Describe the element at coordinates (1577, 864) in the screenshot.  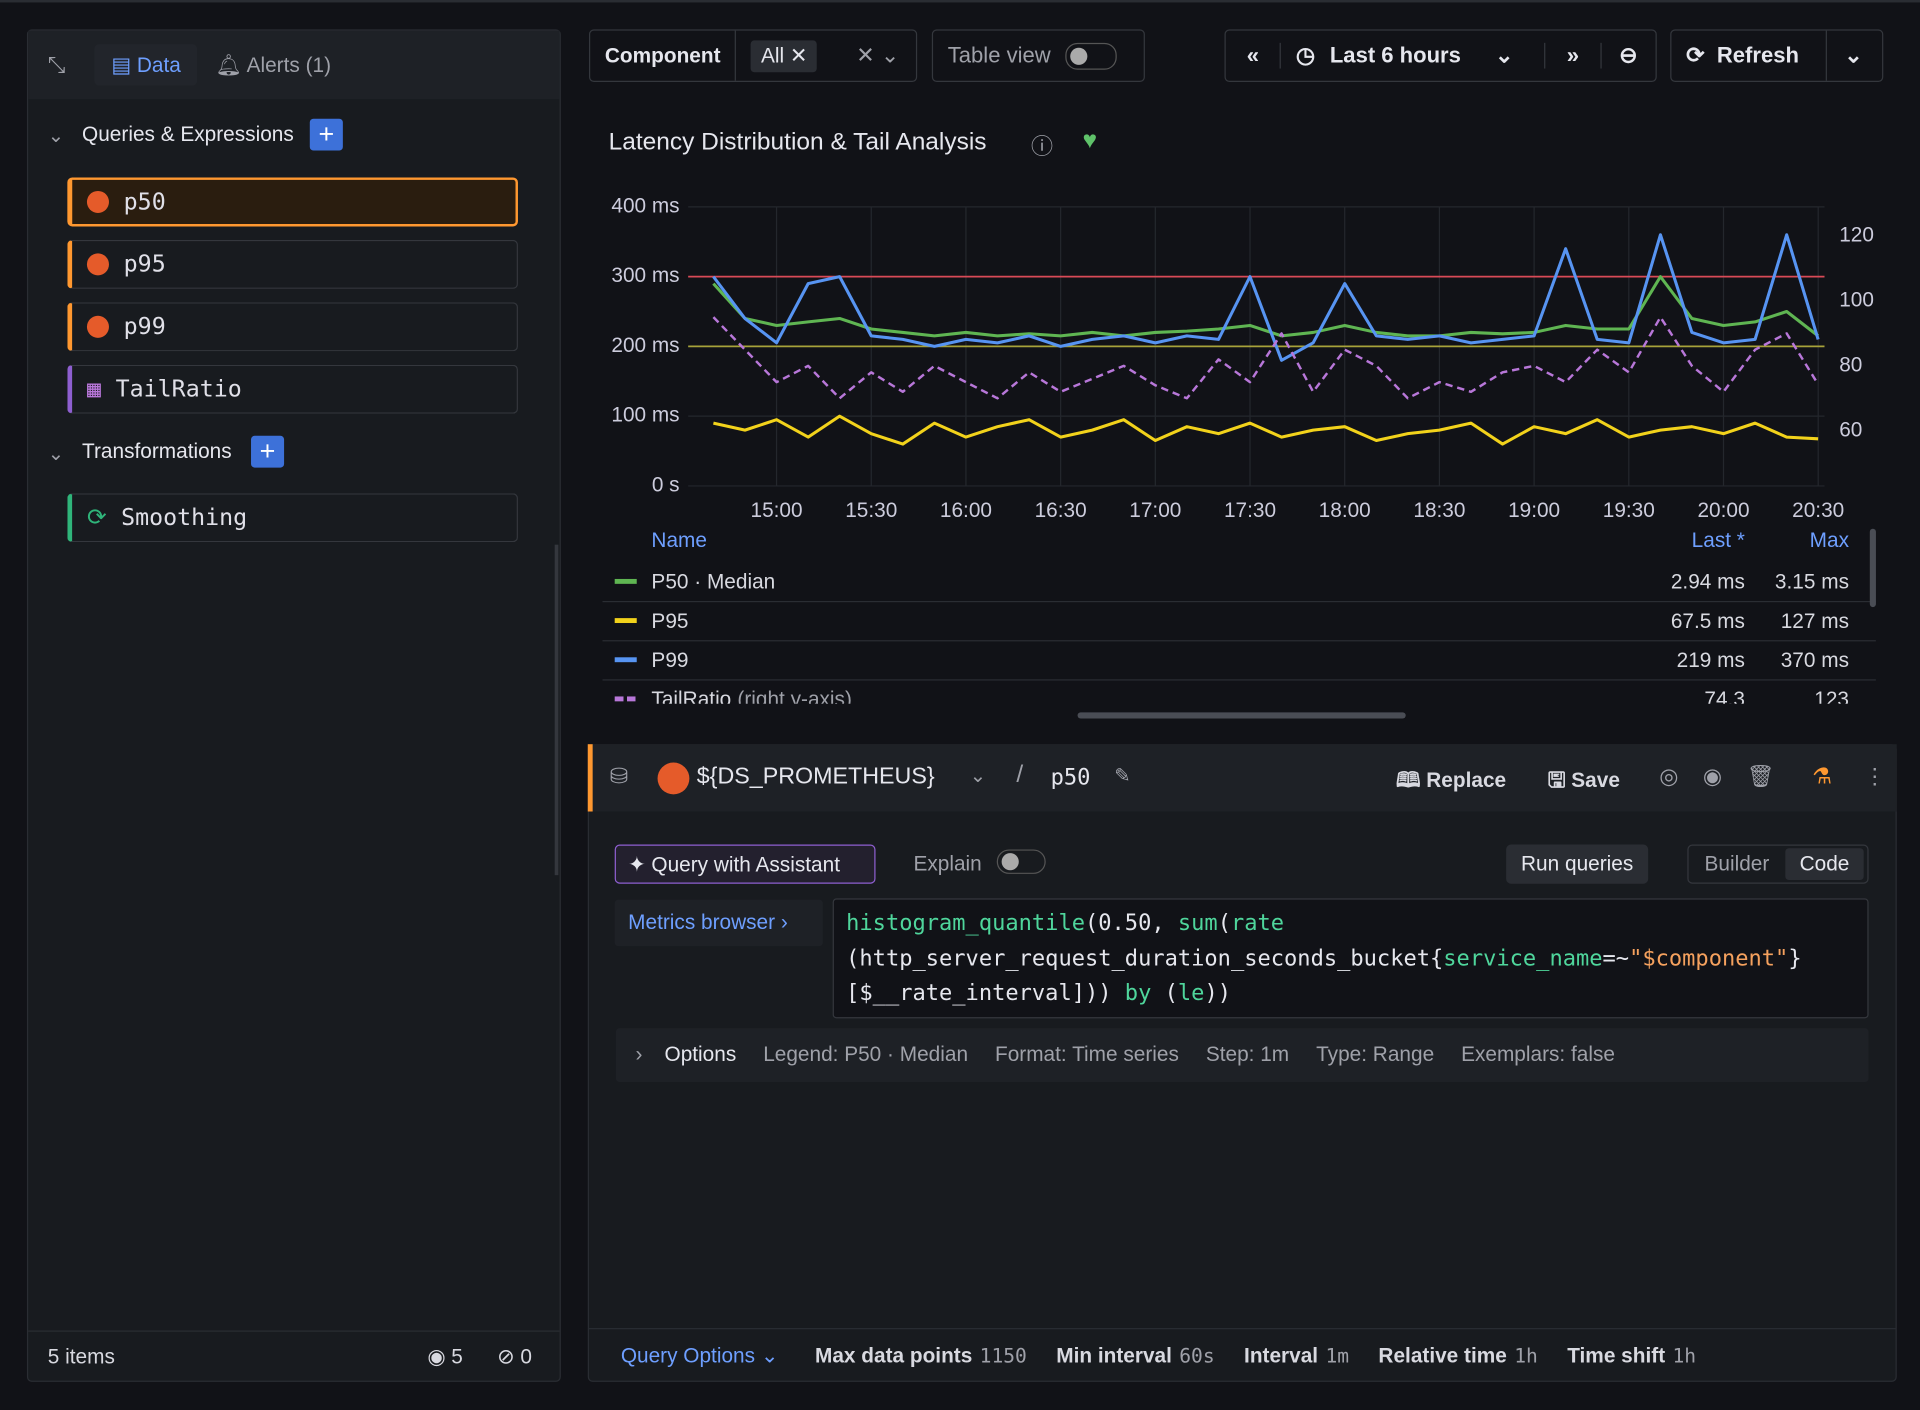
I see `run-button: Run queries` at that location.